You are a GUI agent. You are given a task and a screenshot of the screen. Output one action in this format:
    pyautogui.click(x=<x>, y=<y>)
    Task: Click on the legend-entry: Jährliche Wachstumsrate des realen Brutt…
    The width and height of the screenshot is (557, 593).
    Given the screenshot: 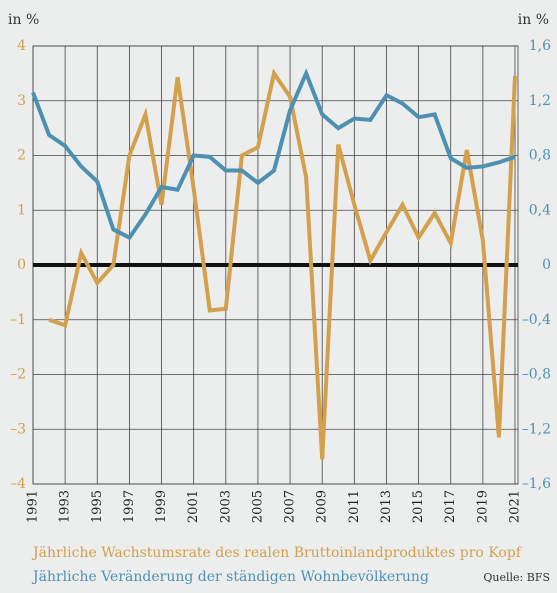 What is the action you would take?
    pyautogui.click(x=277, y=553)
    